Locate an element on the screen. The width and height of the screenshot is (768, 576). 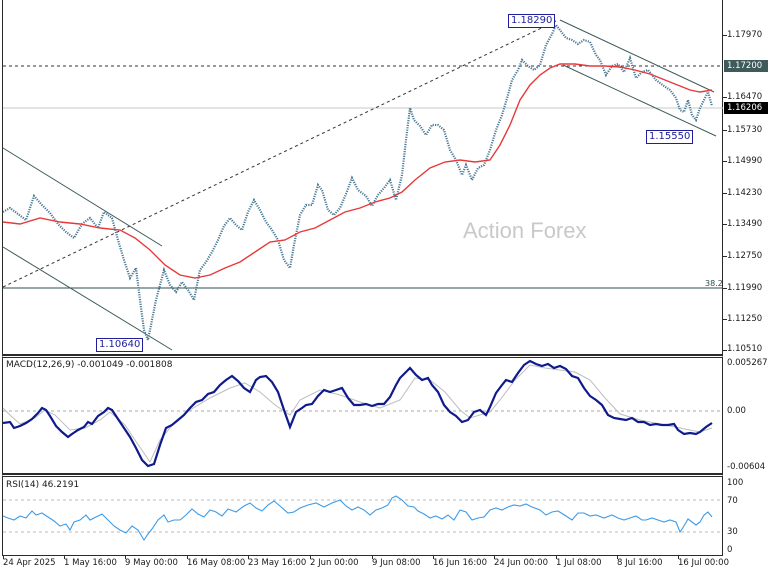
channel-right-lower is located at coordinates (639, 100).